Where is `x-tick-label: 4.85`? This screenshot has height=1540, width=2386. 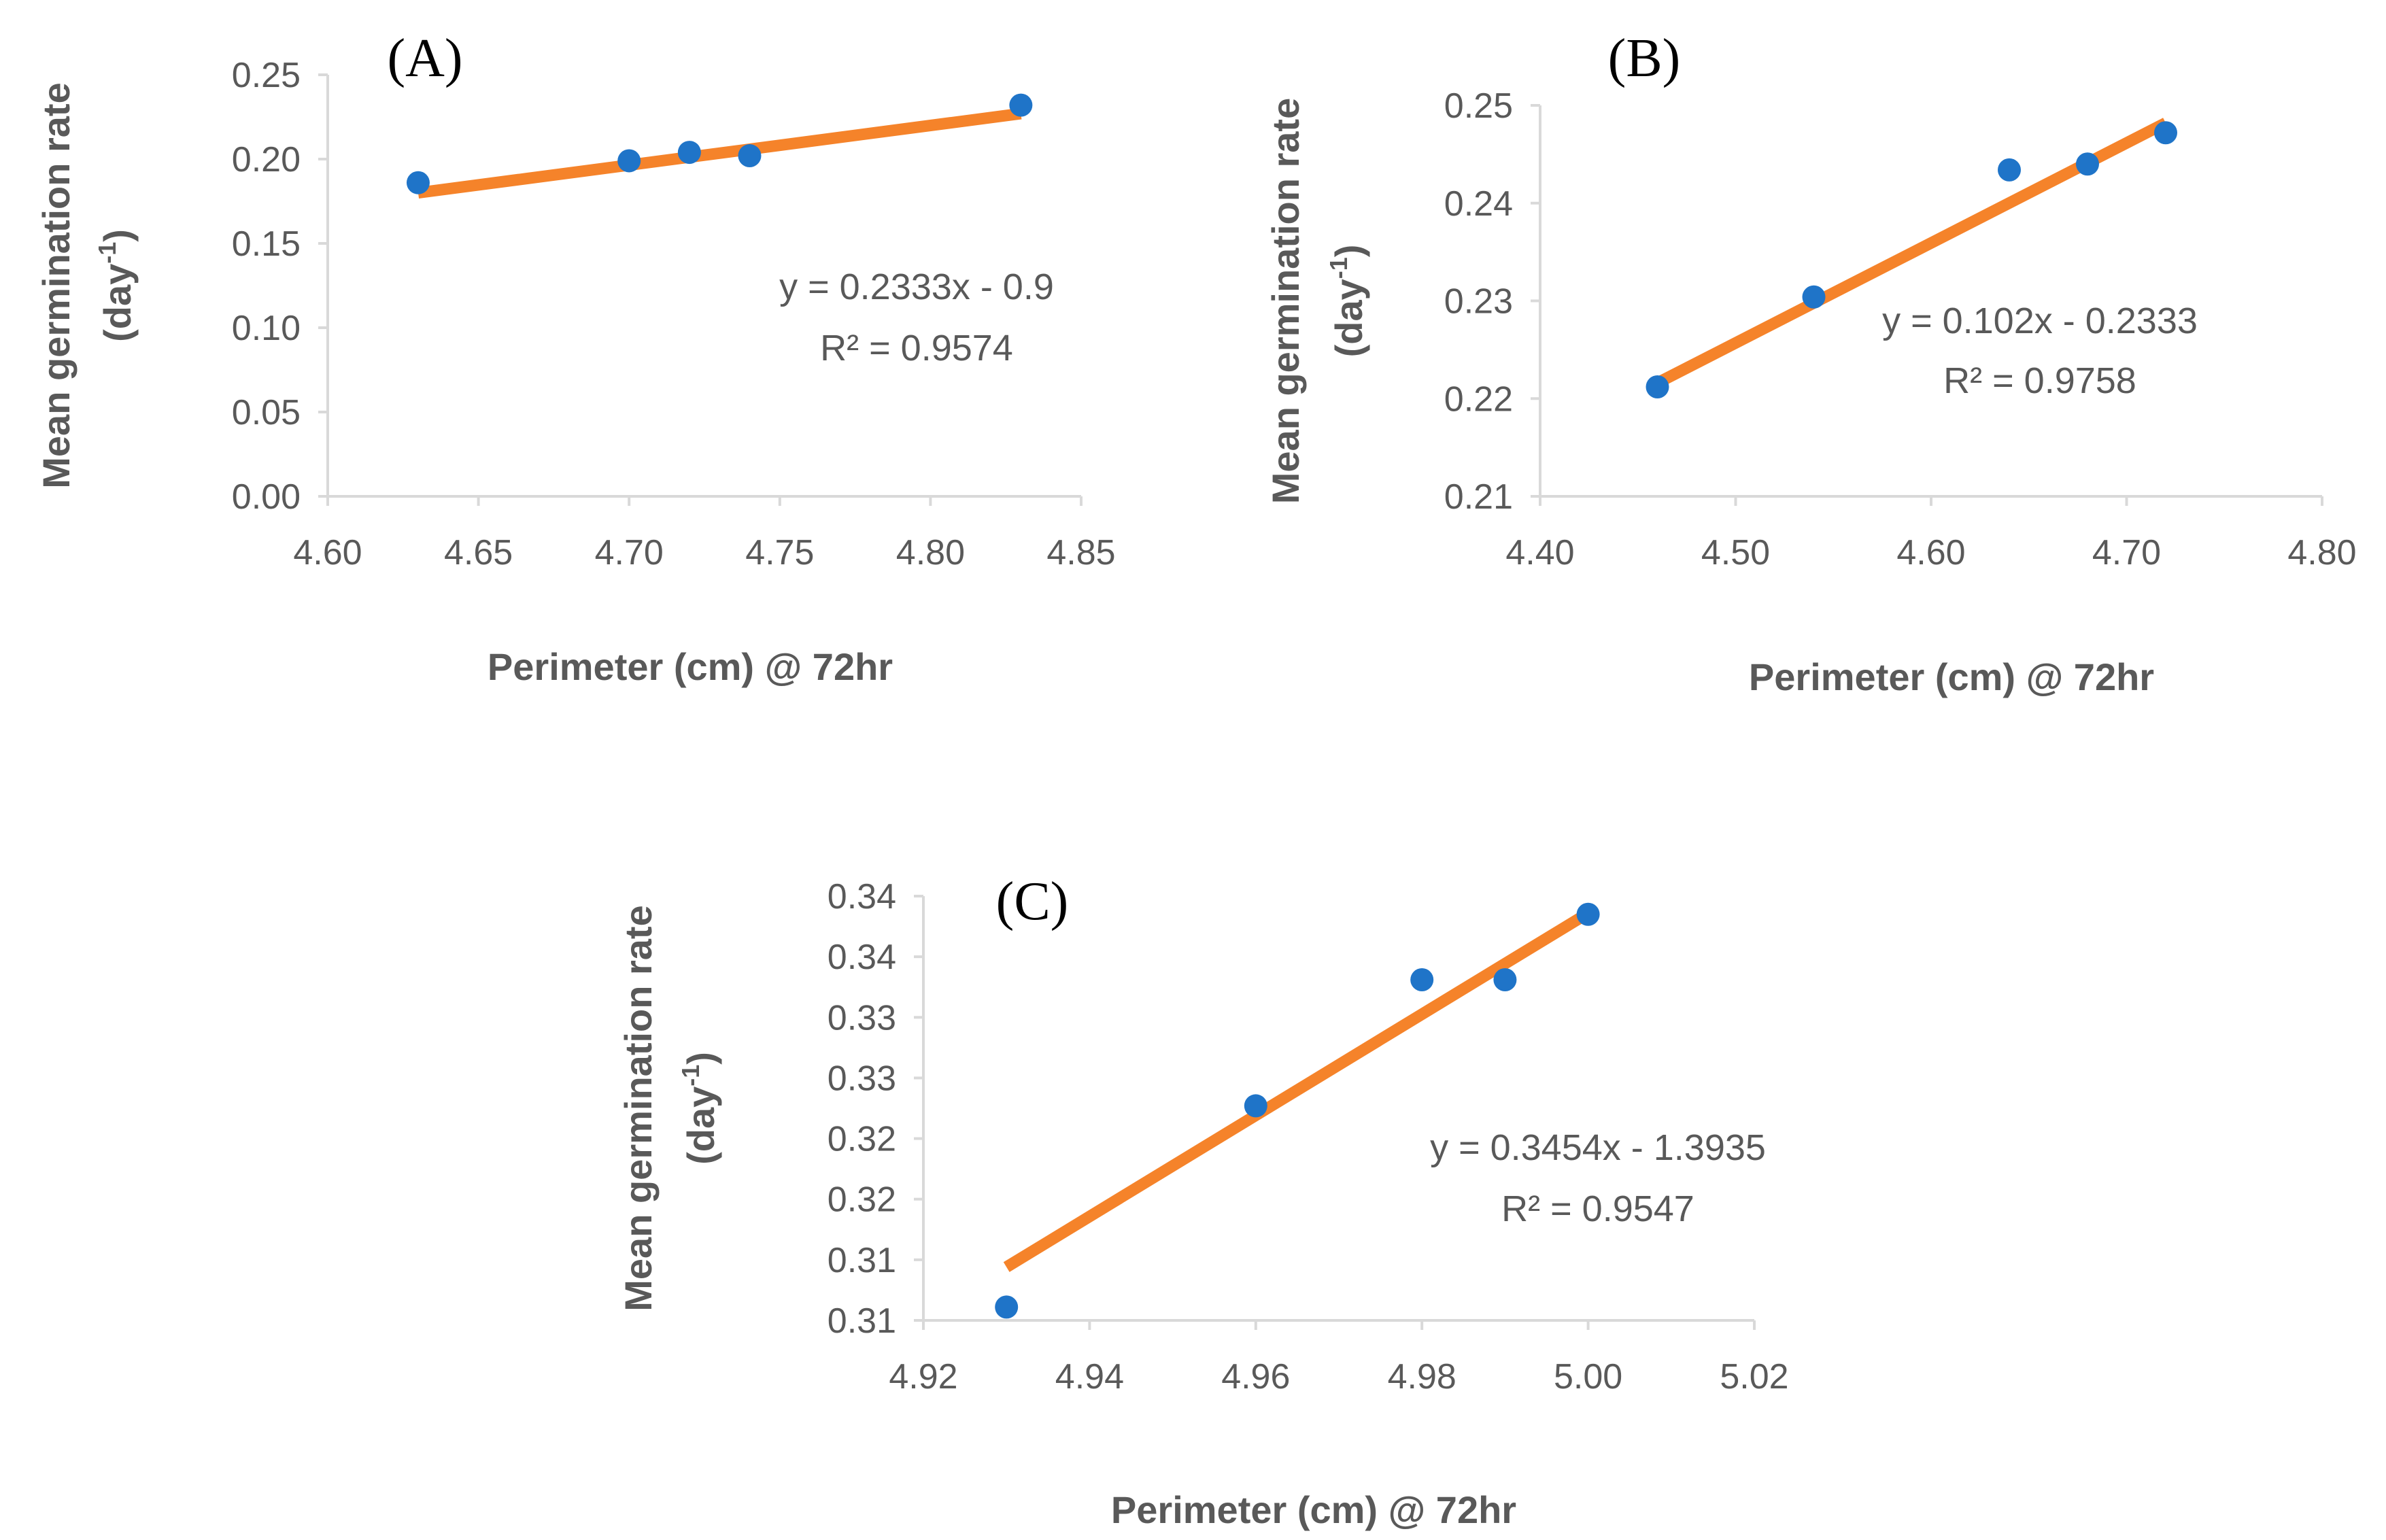
x-tick-label: 4.85 is located at coordinates (1080, 552).